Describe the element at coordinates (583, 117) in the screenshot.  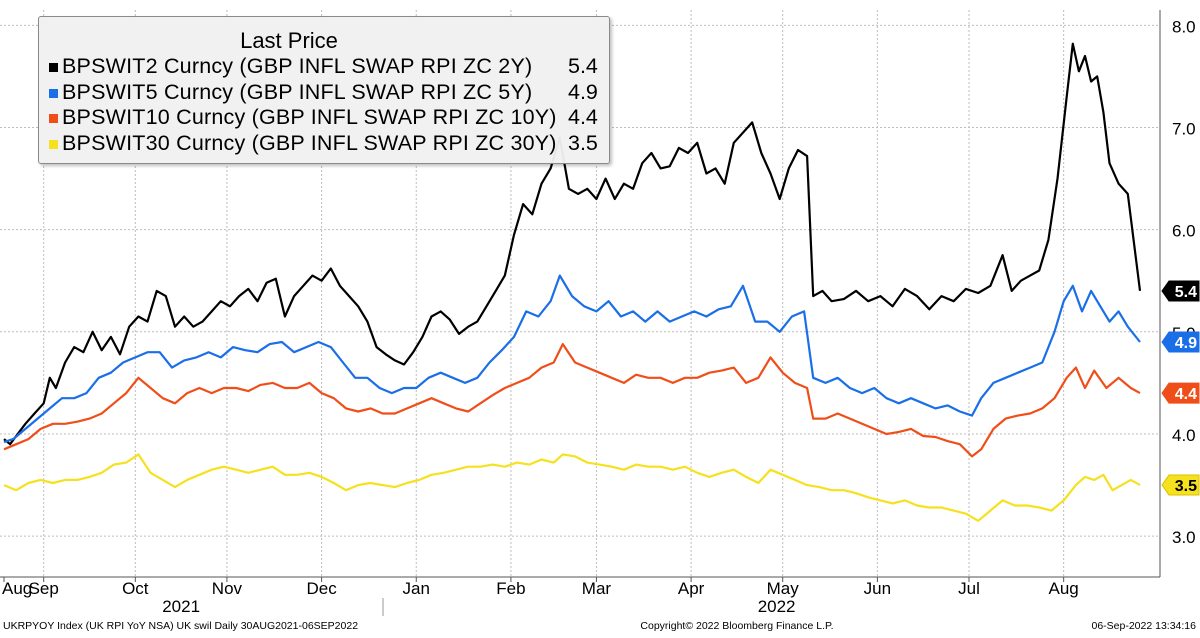
I see `legend-value-10y: 4.4` at that location.